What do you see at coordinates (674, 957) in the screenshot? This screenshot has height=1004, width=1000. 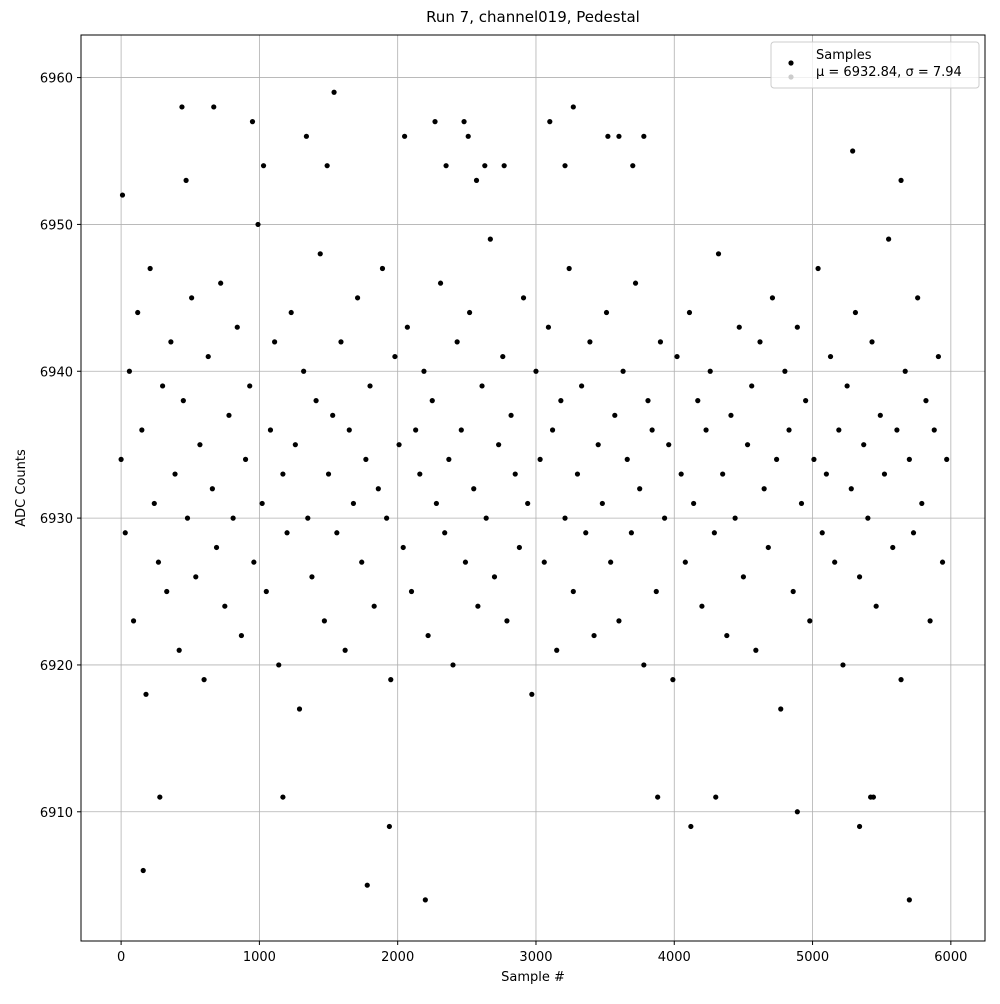 I see `x-tick-label: 4000` at bounding box center [674, 957].